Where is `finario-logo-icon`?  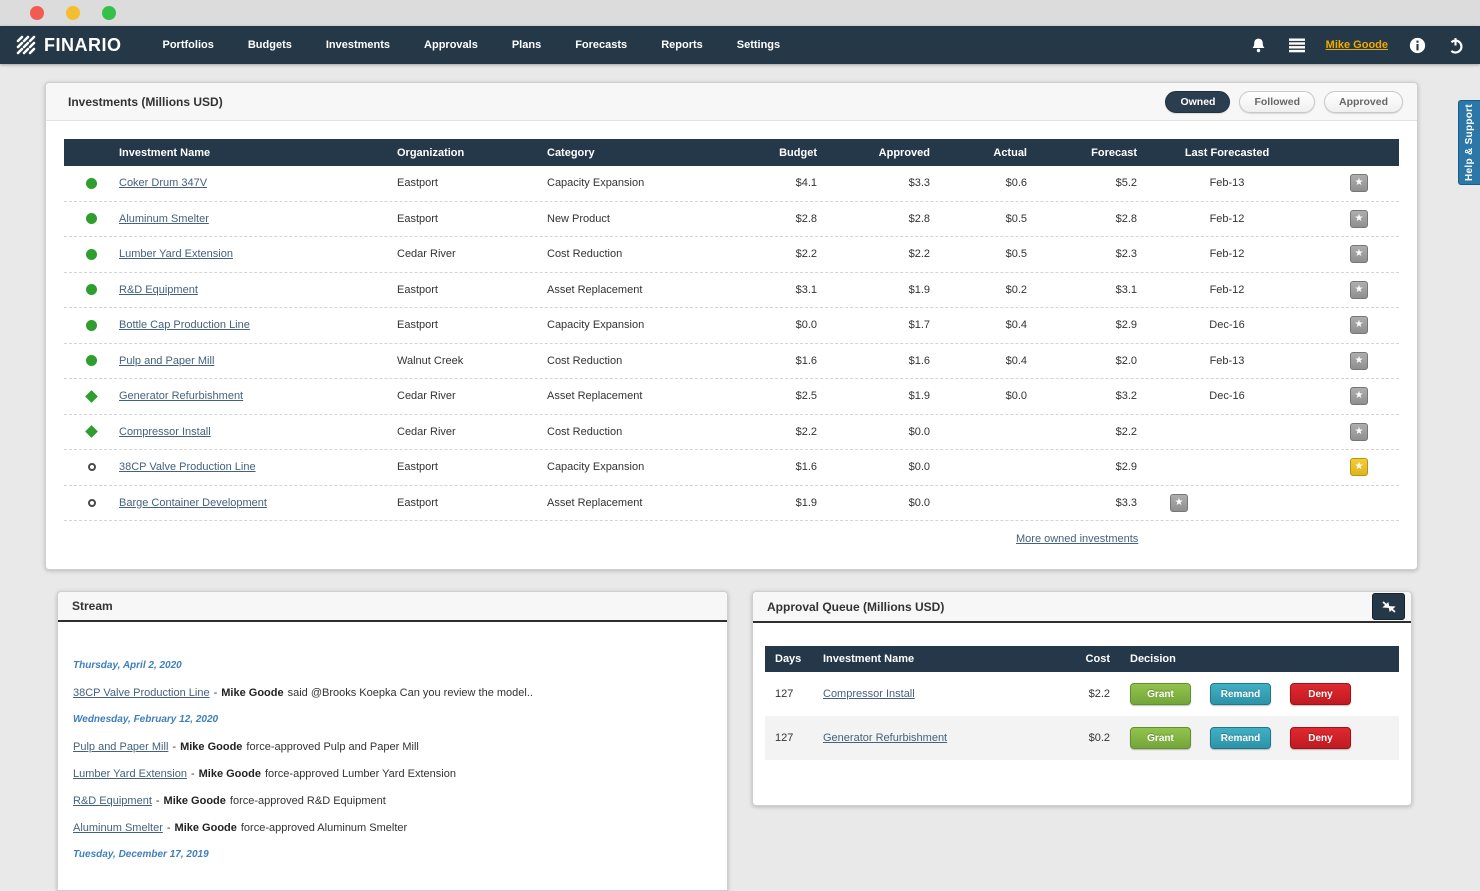 finario-logo-icon is located at coordinates (26, 45).